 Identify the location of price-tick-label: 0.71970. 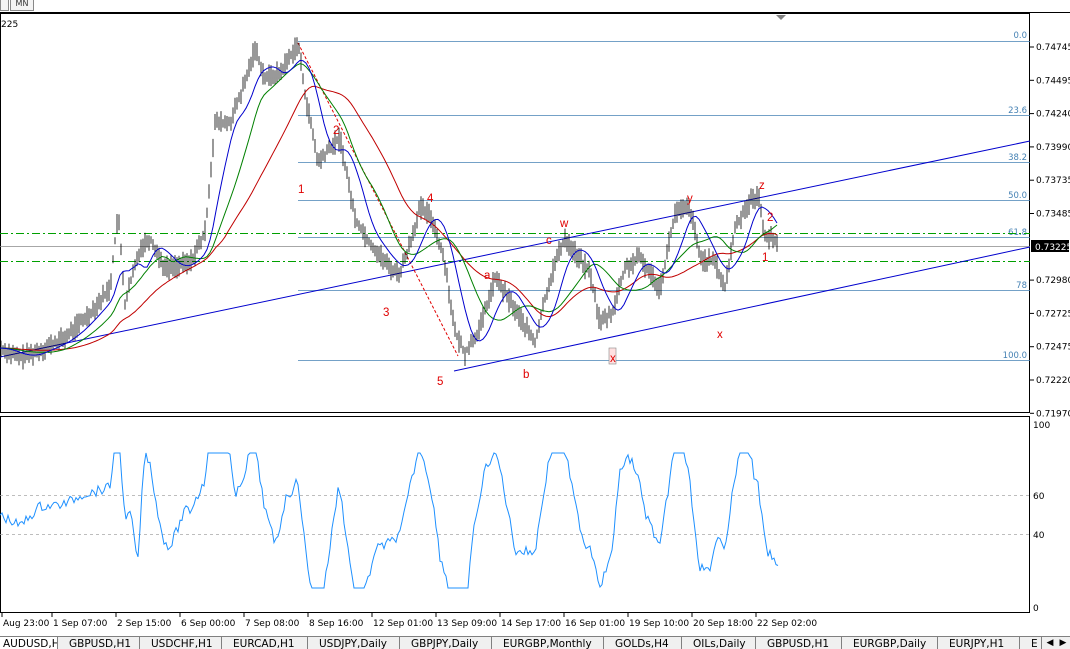
(1053, 414).